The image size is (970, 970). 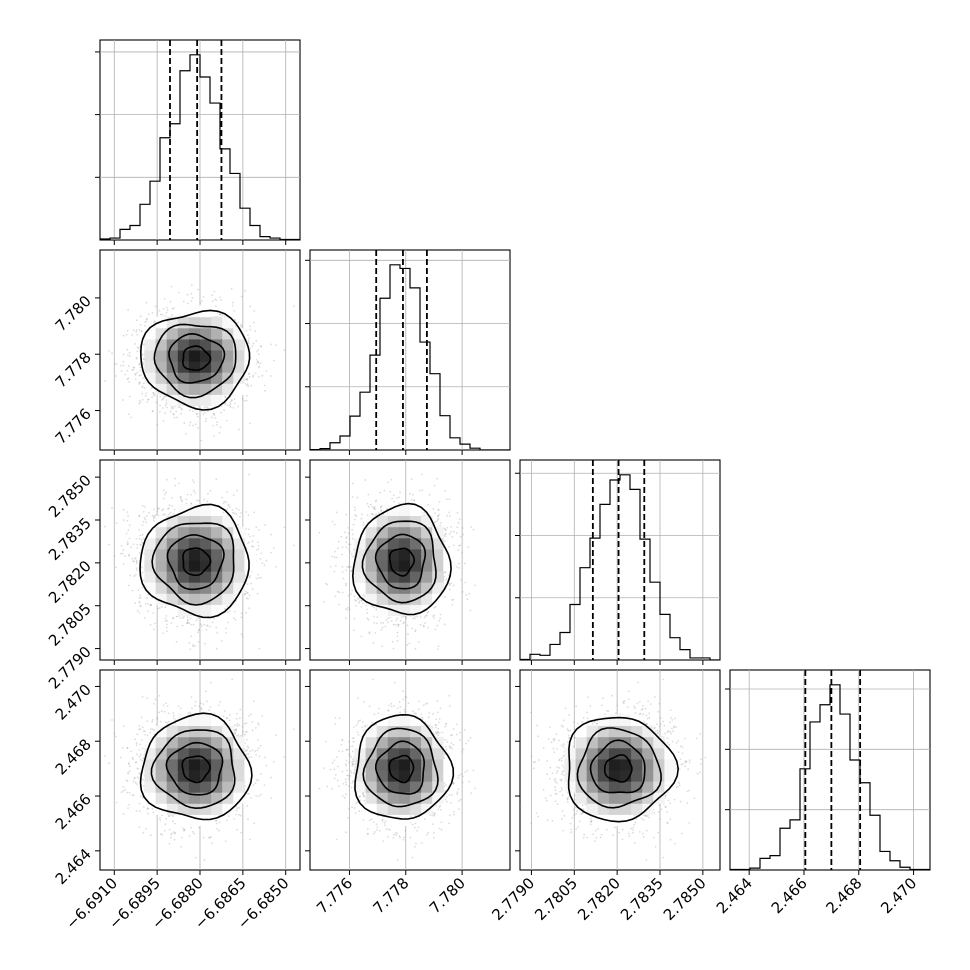 I want to click on scatter-panel-p0-p1, so click(x=198, y=352).